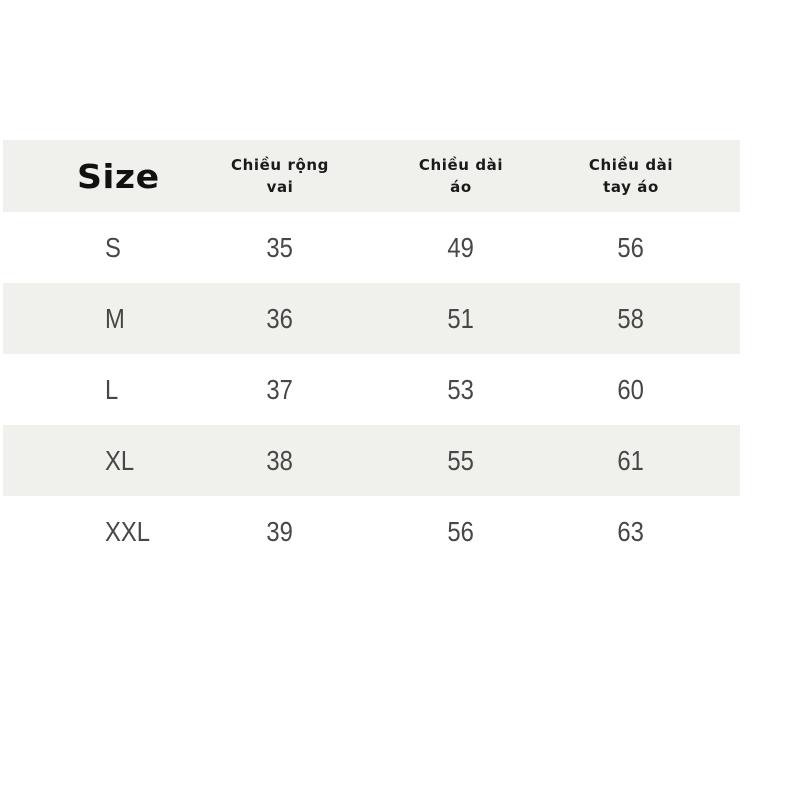  Describe the element at coordinates (371, 318) in the screenshot. I see `table-row: M 36 51 58` at that location.